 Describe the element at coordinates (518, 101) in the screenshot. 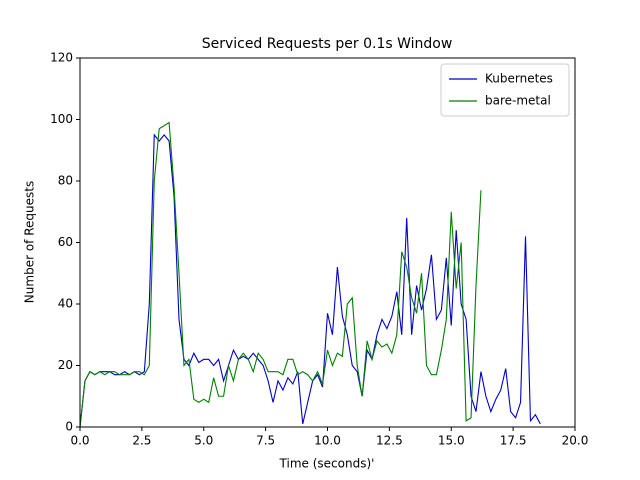

I see `legend-label: bare-metal` at that location.